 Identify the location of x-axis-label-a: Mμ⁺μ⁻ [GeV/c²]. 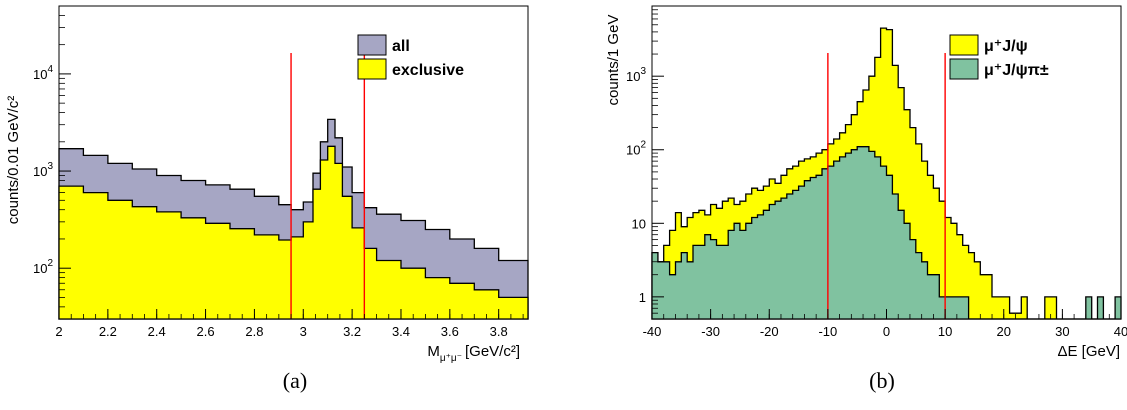
(473, 353).